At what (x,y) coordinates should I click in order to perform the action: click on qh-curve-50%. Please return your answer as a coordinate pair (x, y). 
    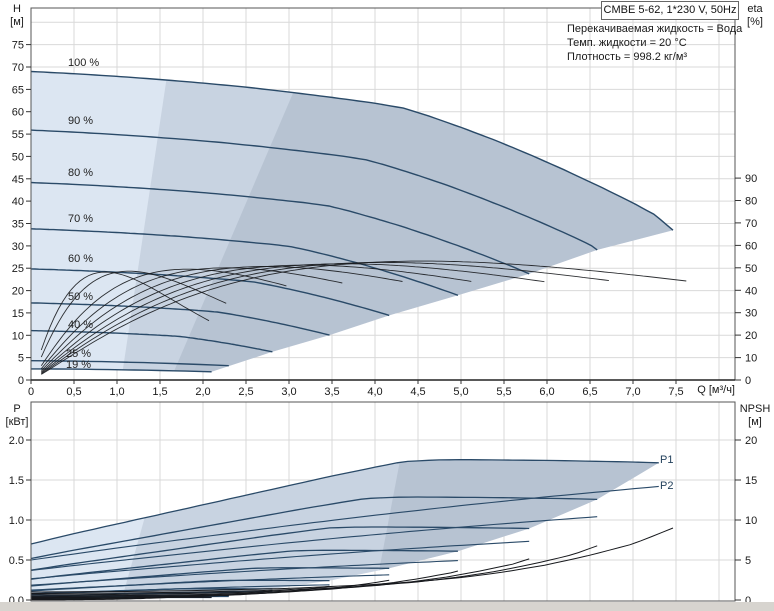
    Looking at the image, I should click on (180, 319).